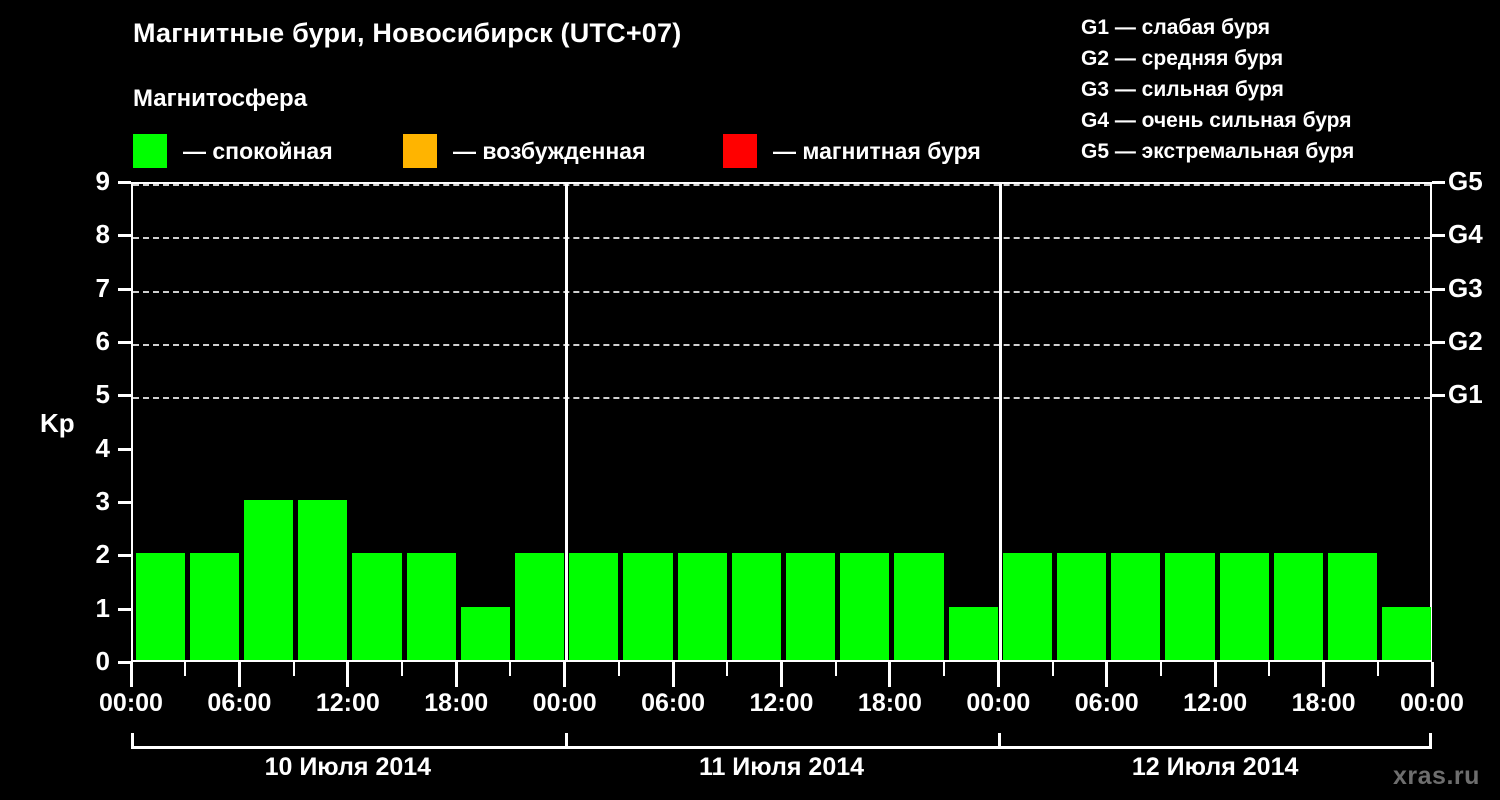 The image size is (1500, 800). Describe the element at coordinates (549, 150) in the screenshot. I see `legend-label-unsettled: — возбужденная` at that location.